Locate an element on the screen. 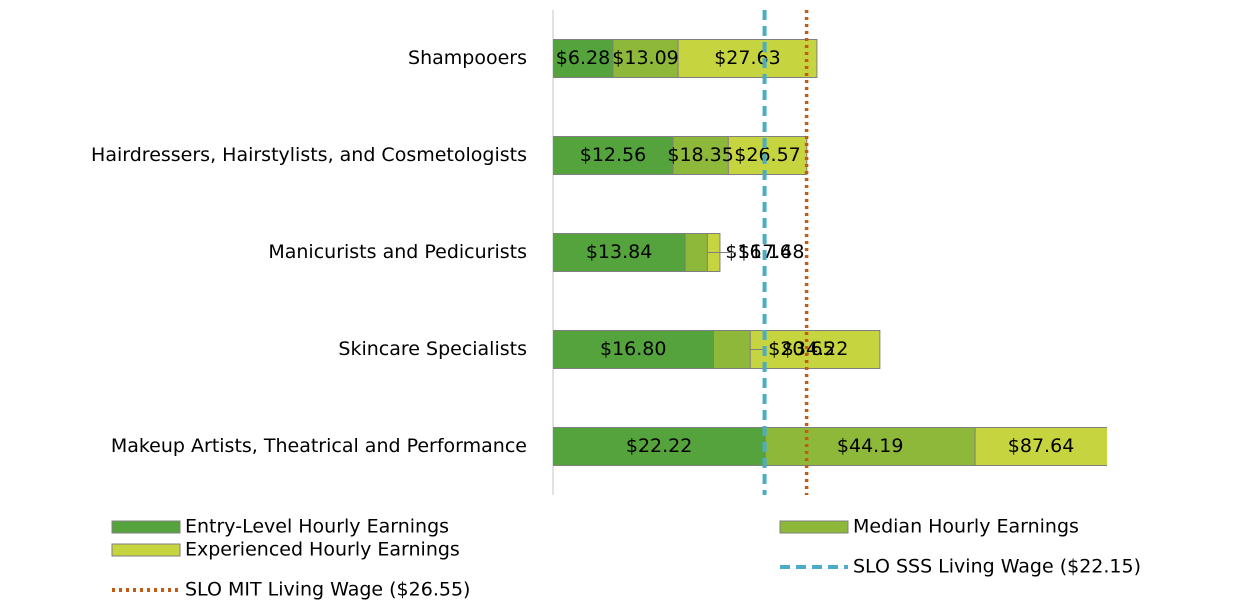  value-label: $26.57 is located at coordinates (767, 155).